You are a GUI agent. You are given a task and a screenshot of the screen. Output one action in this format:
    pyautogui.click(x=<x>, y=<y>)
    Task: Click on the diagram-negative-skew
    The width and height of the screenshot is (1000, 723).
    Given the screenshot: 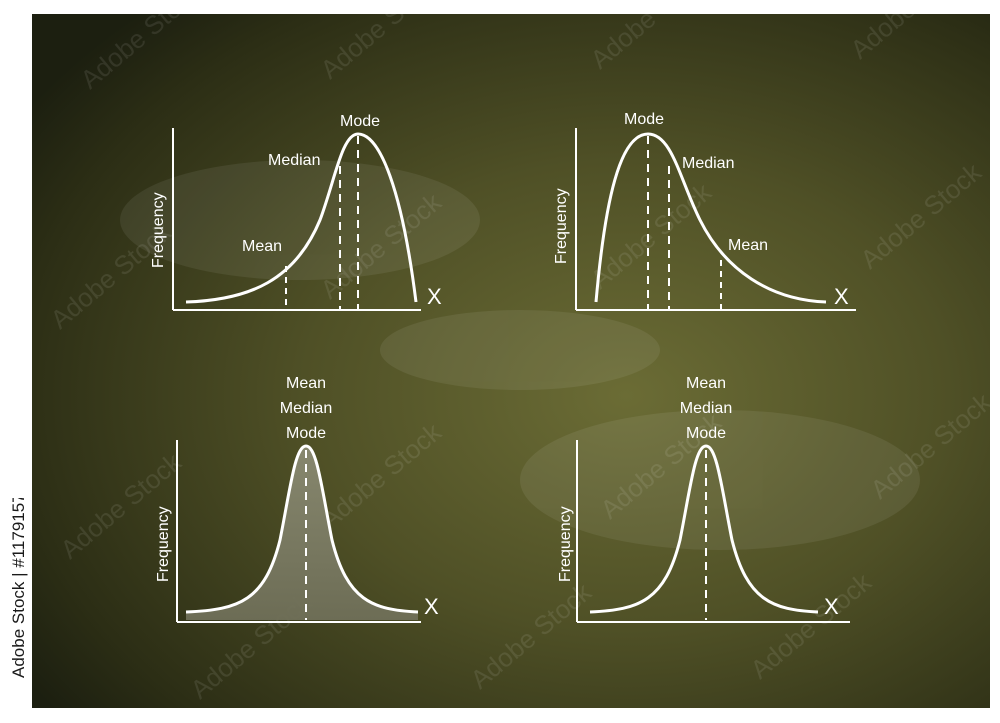 What is the action you would take?
    pyautogui.click(x=296, y=219)
    